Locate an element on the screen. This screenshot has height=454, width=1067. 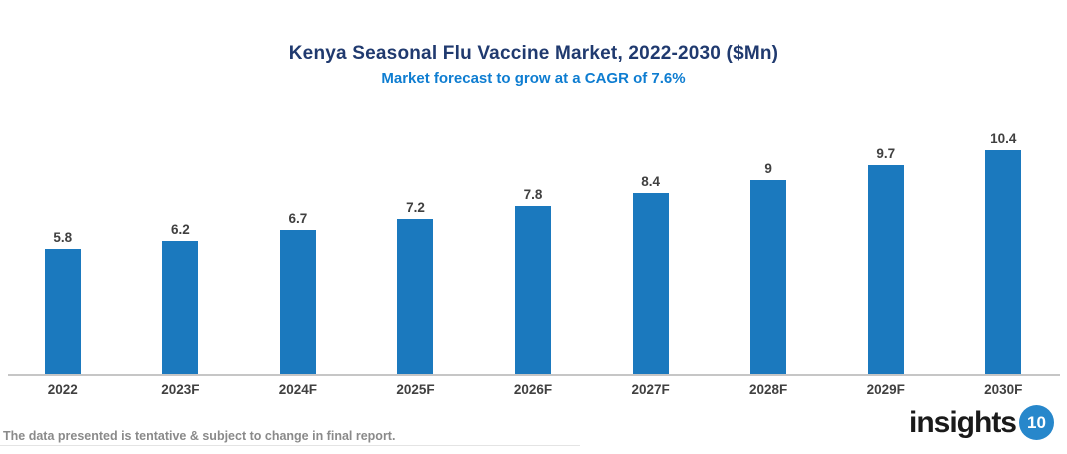
footer-divider is located at coordinates (290, 445).